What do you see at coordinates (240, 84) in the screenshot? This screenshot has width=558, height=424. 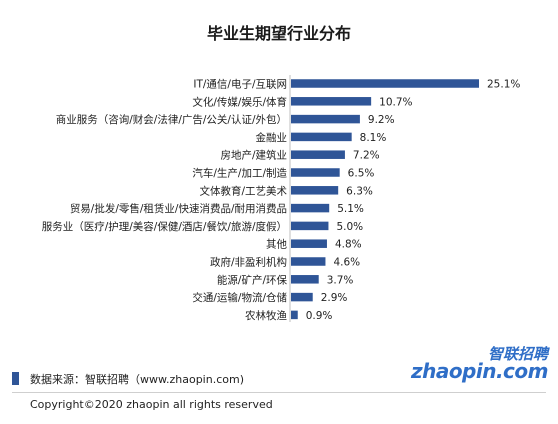 I see `category-label: IT/通信/电子/互联网` at bounding box center [240, 84].